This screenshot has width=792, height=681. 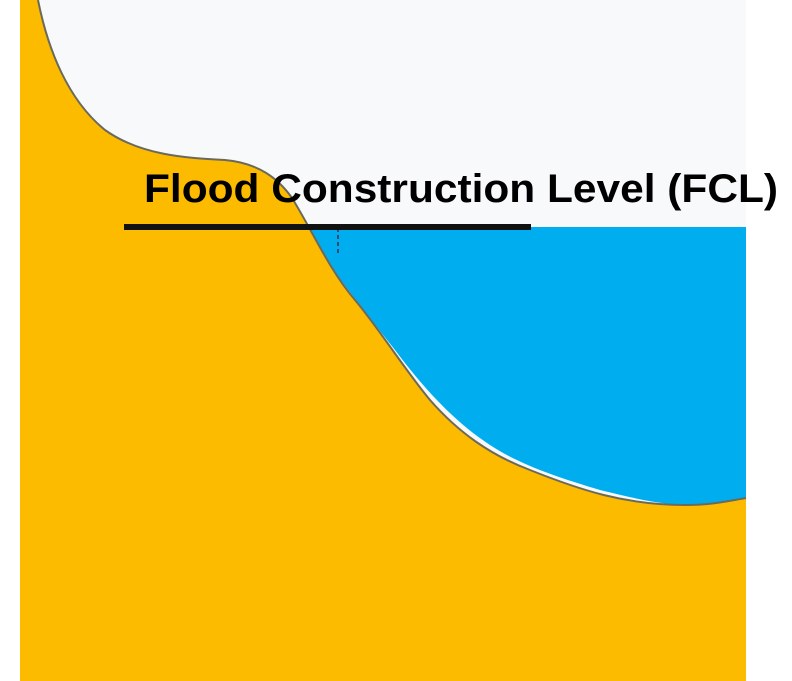 What do you see at coordinates (461, 189) in the screenshot?
I see `fcl-label: Flood Construction Level (FCL)` at bounding box center [461, 189].